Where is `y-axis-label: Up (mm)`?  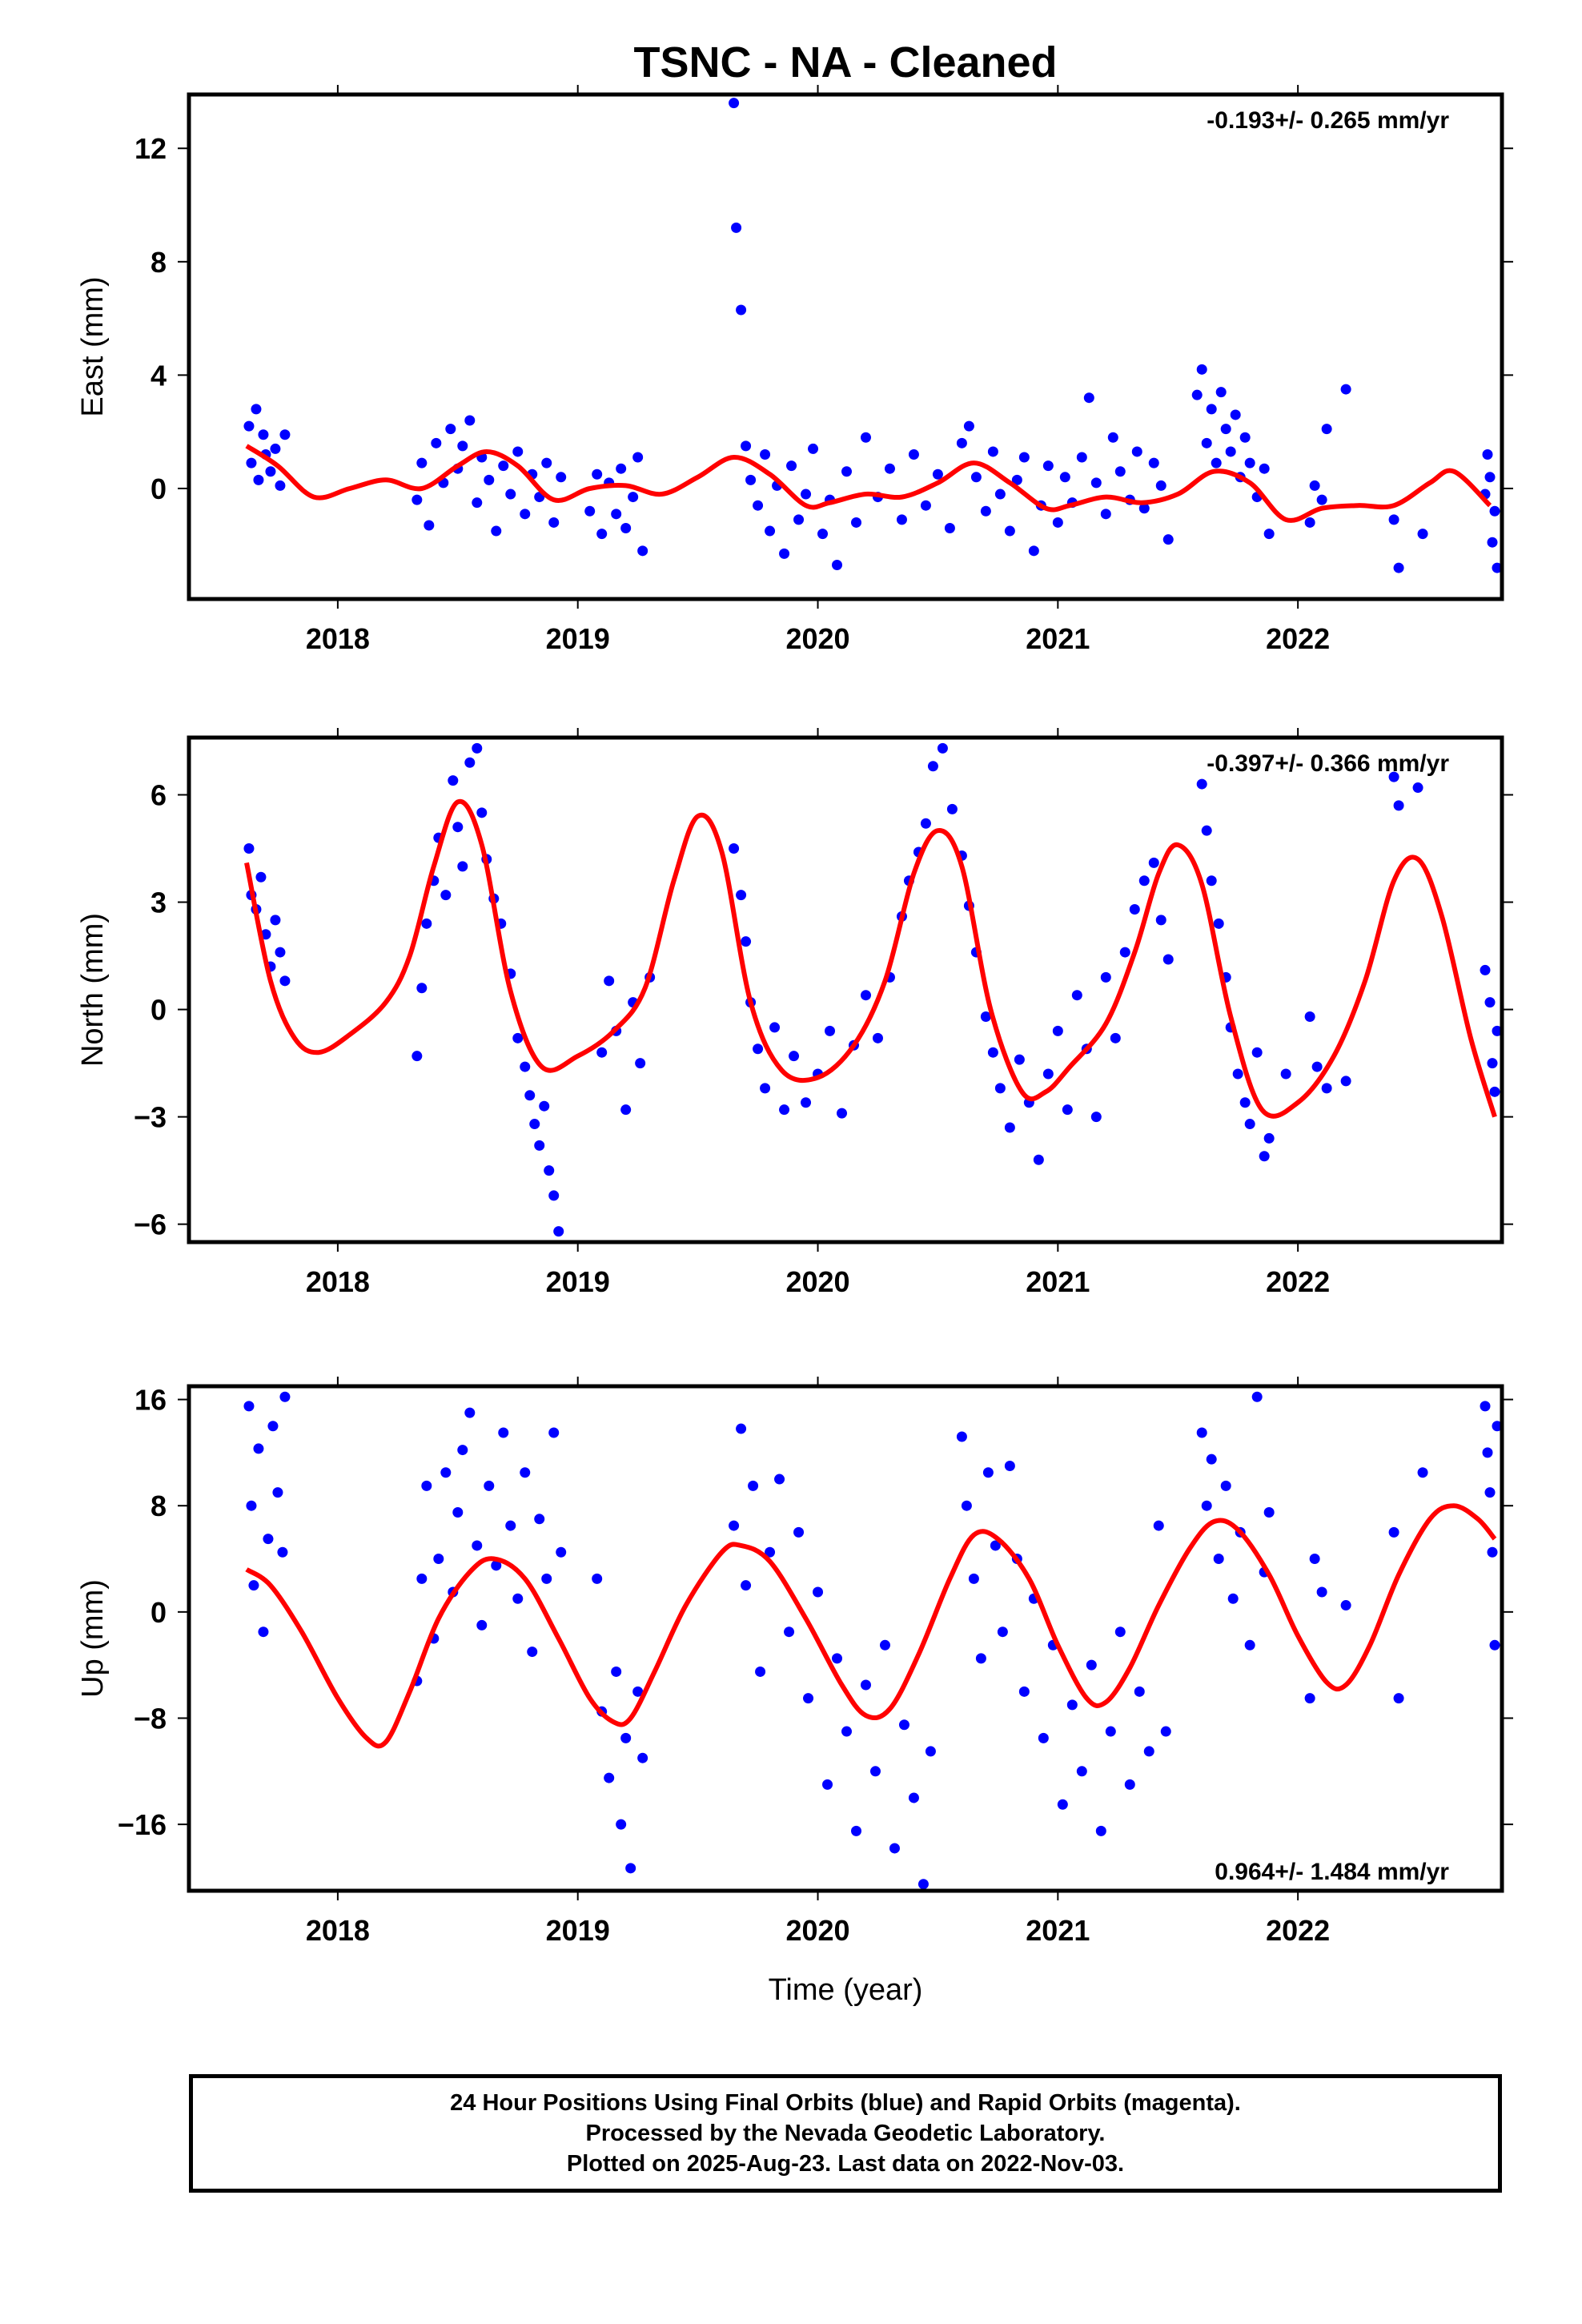
y-axis-label: Up (mm) is located at coordinates (93, 1638).